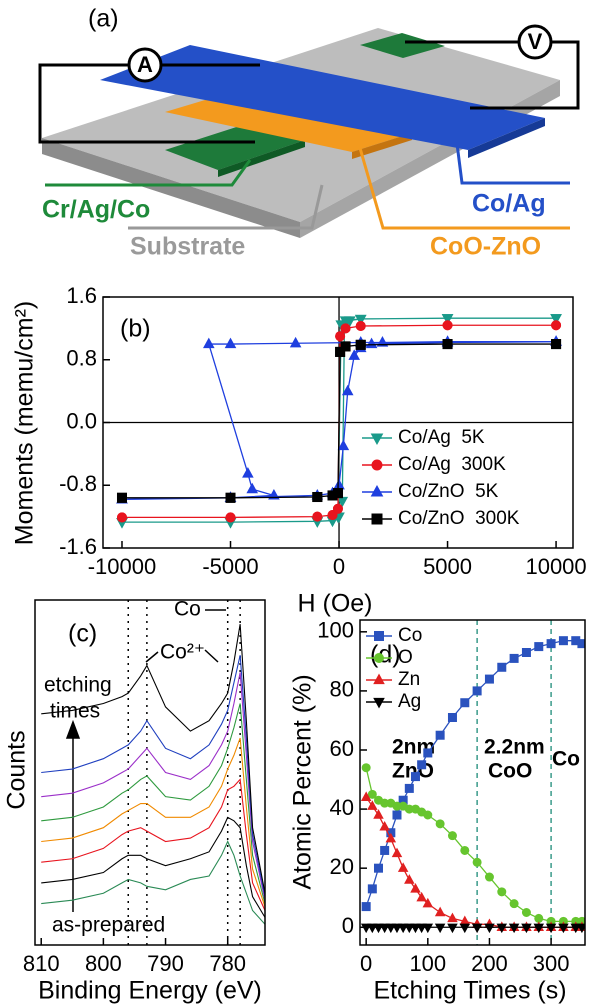  What do you see at coordinates (409, 701) in the screenshot?
I see `legend-label: Ag` at bounding box center [409, 701].